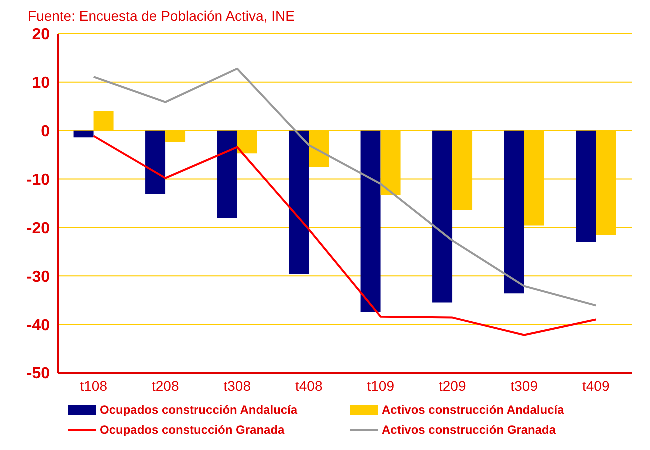  I want to click on x-tick-label: t409, so click(596, 386).